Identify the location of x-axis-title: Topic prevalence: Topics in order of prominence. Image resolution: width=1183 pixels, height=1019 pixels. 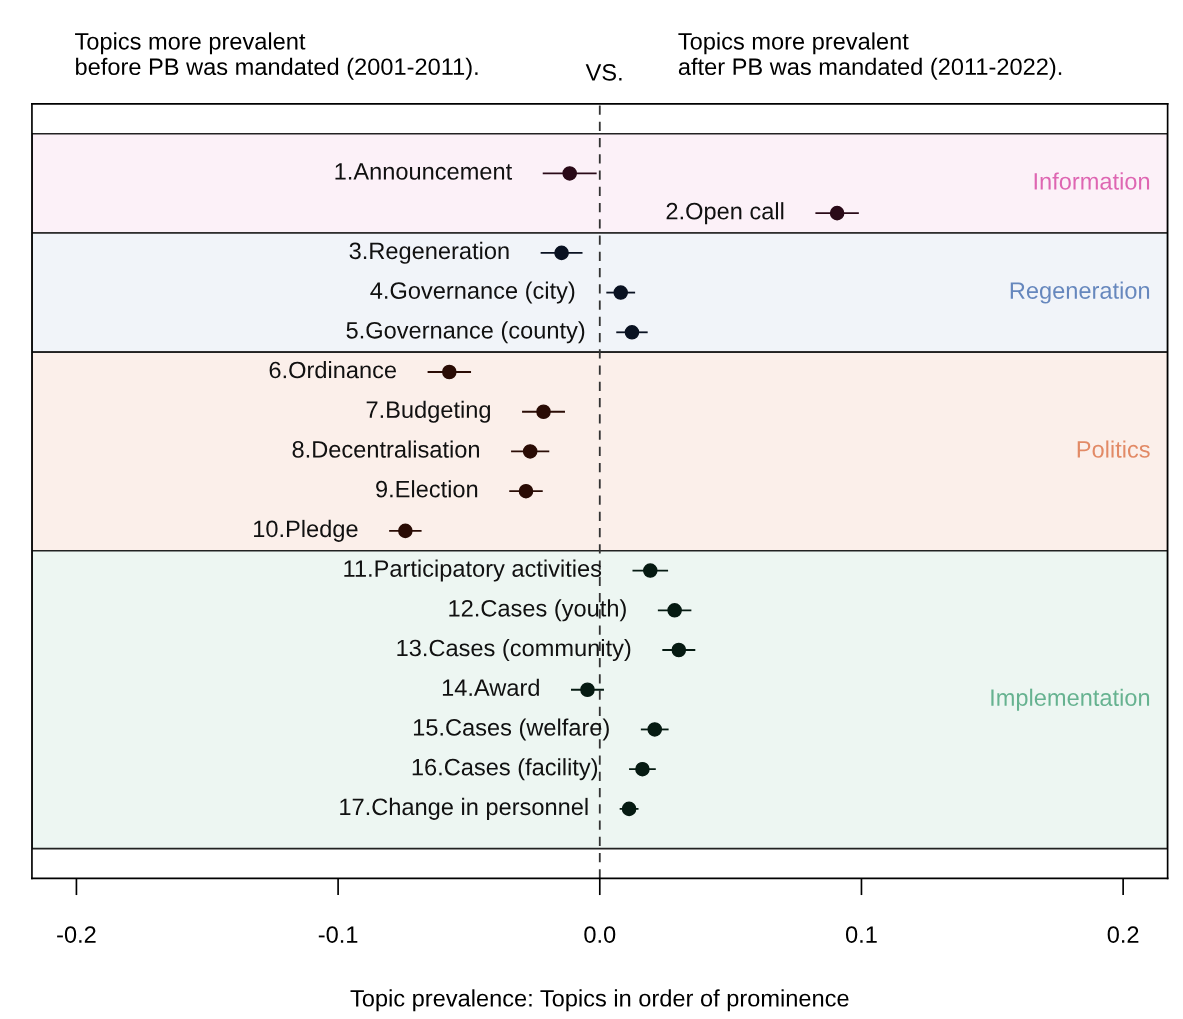
(599, 1000).